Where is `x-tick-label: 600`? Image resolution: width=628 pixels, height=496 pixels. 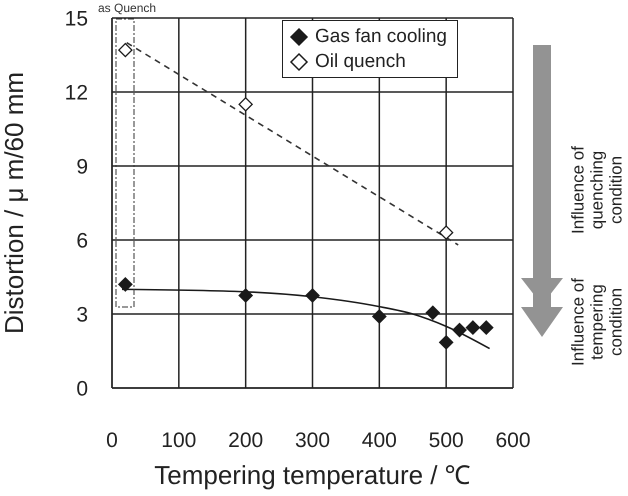 x-tick-label: 600 is located at coordinates (513, 440).